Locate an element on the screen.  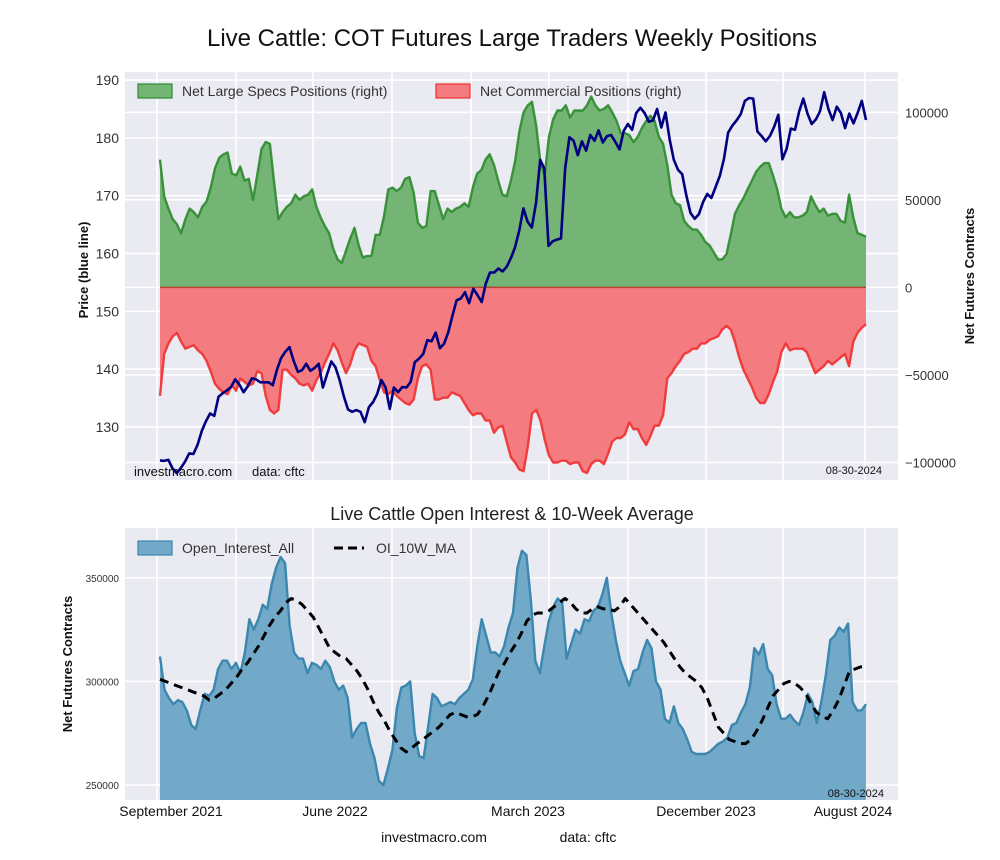
left-tick-label: 180 is located at coordinates (108, 138).